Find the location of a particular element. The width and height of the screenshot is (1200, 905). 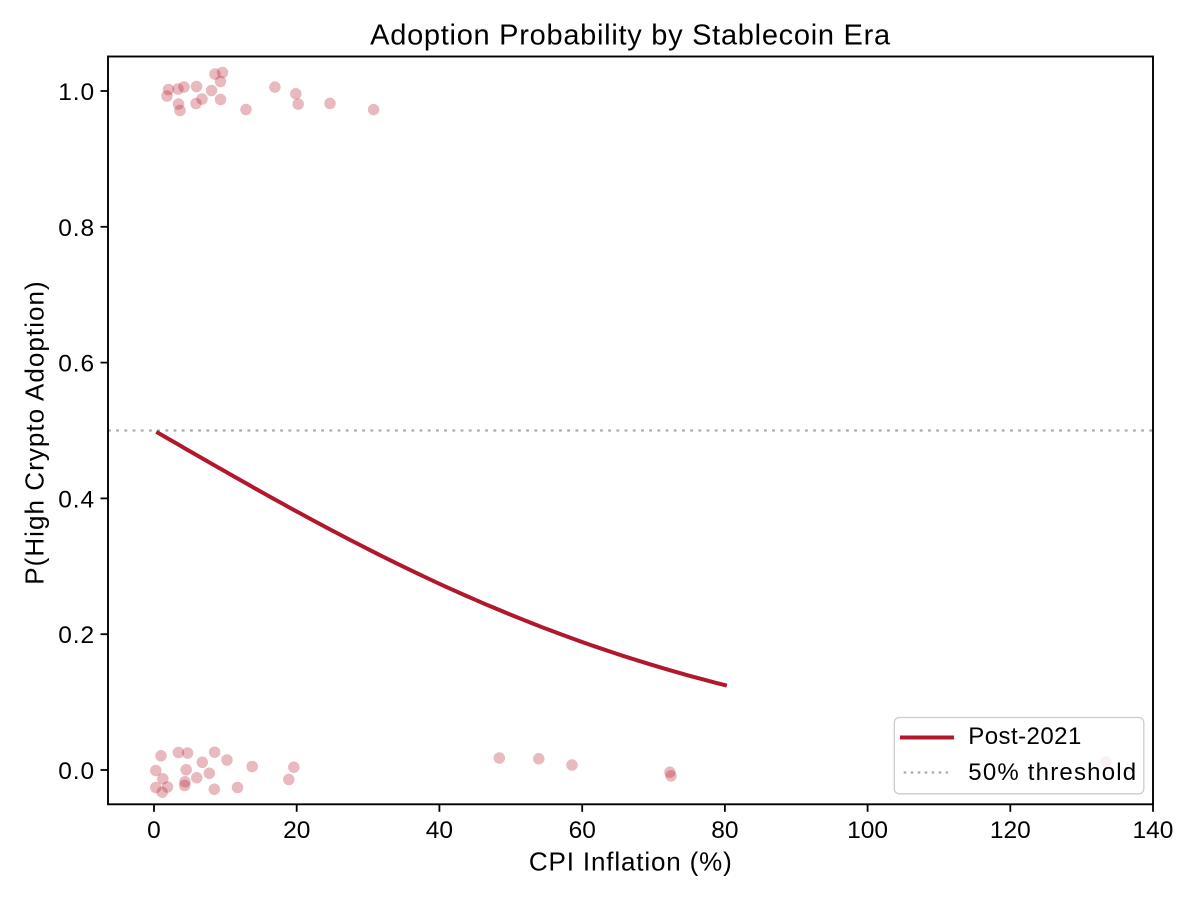

svg-text: 80 is located at coordinates (724, 830).